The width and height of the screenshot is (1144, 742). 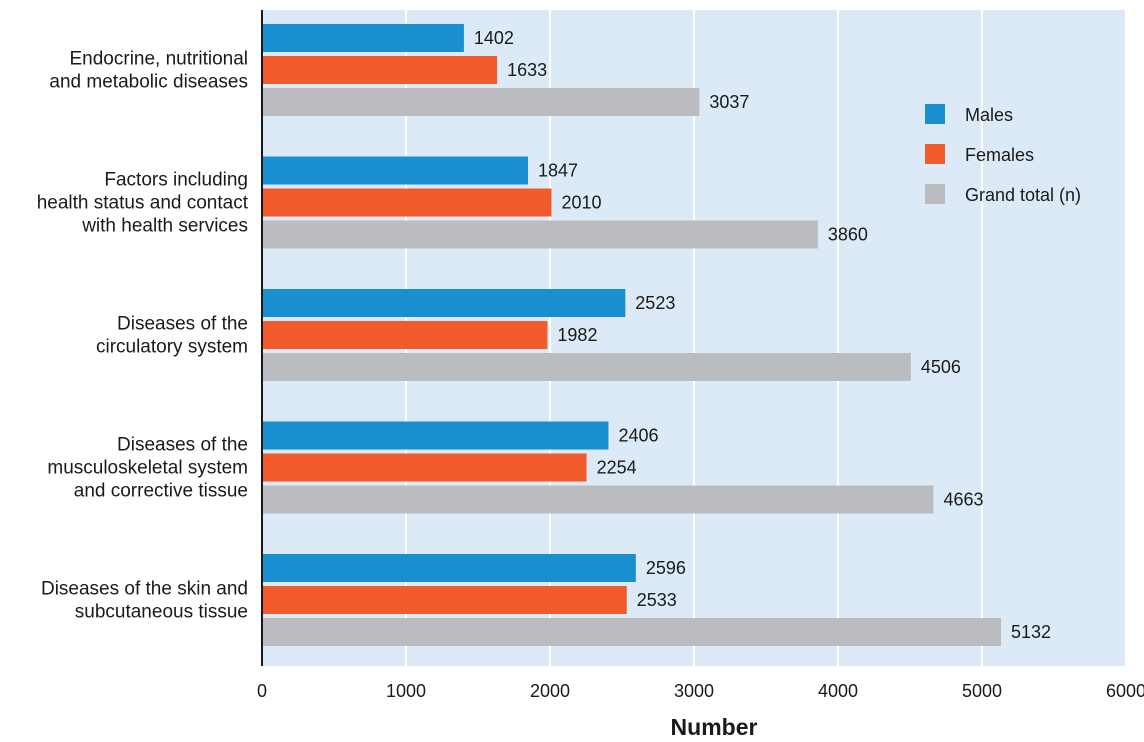 What do you see at coordinates (999, 155) in the screenshot?
I see `legend-label-1: Females` at bounding box center [999, 155].